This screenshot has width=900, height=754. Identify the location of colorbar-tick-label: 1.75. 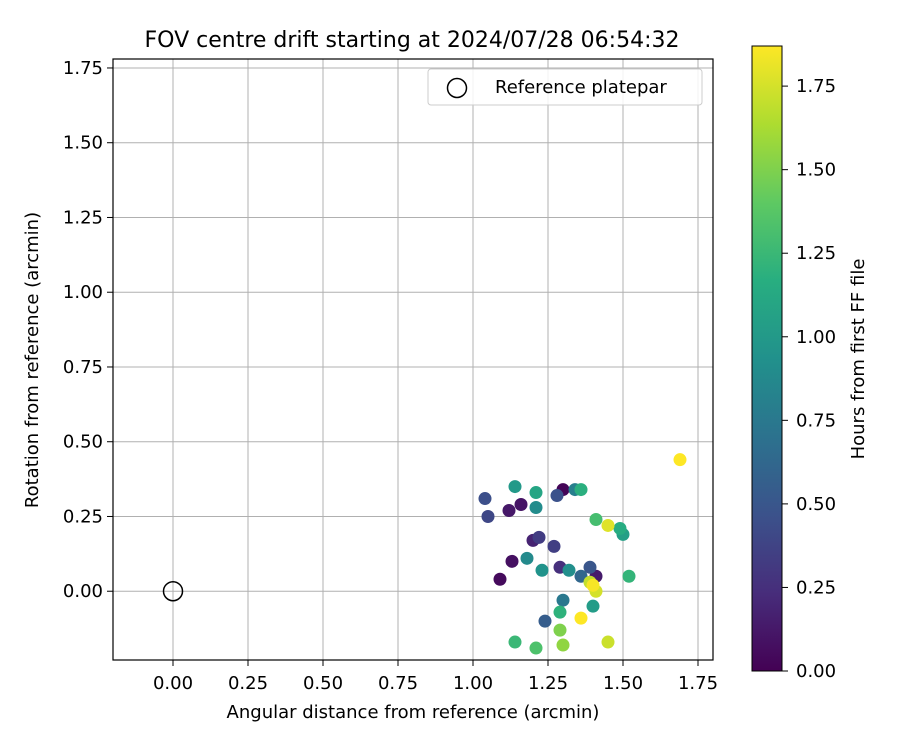
(816, 86).